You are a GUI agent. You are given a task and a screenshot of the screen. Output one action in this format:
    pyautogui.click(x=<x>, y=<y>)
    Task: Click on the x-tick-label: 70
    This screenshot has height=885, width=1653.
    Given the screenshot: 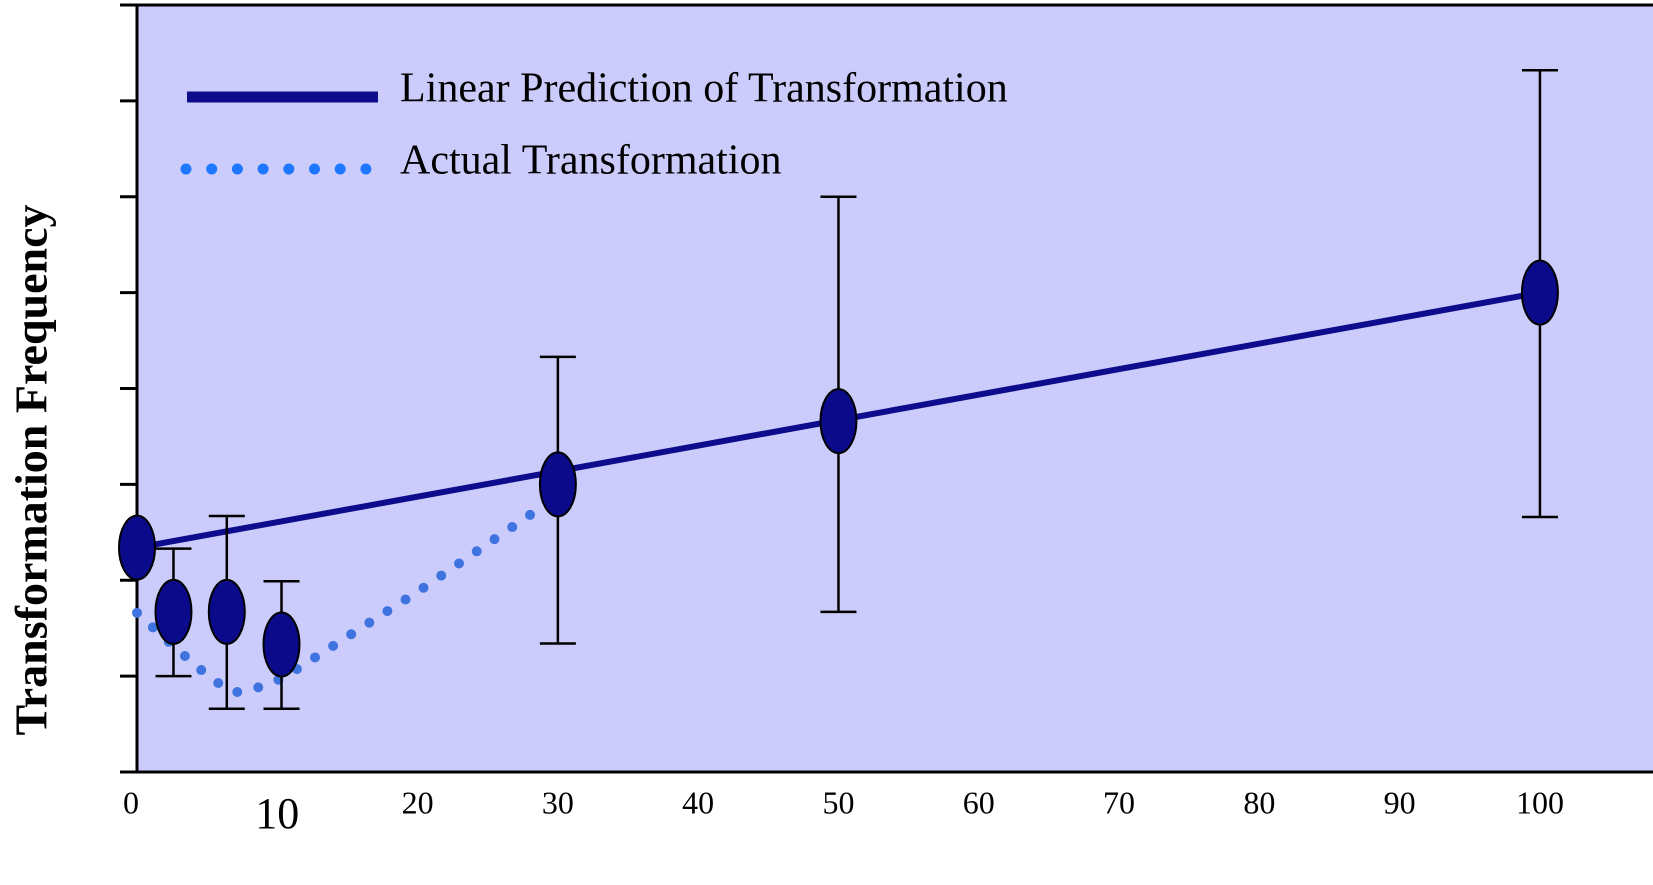 What is the action you would take?
    pyautogui.click(x=1119, y=802)
    